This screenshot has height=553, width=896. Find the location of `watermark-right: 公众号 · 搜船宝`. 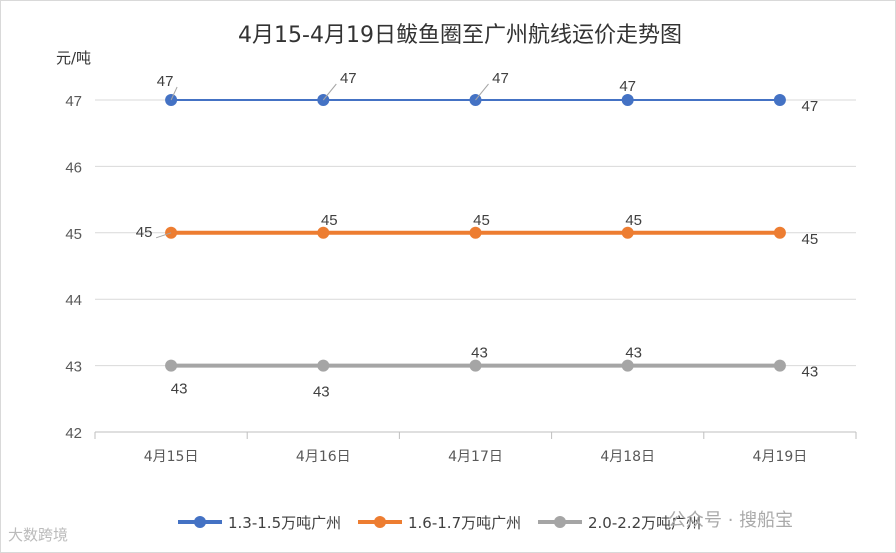

watermark-right: 公众号 · 搜船宝 is located at coordinates (731, 520).